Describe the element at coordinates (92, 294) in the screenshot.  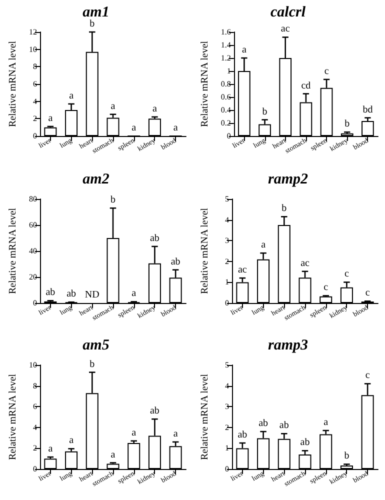
I see `annotation: ND` at that location.